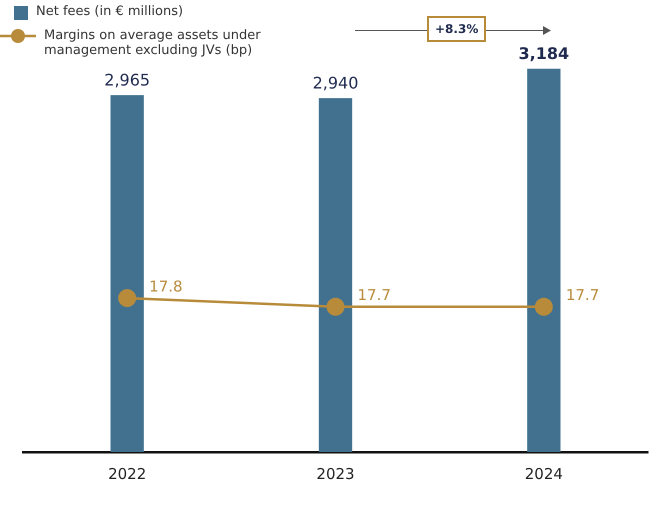  I want to click on text: +8.3%, so click(456, 29).